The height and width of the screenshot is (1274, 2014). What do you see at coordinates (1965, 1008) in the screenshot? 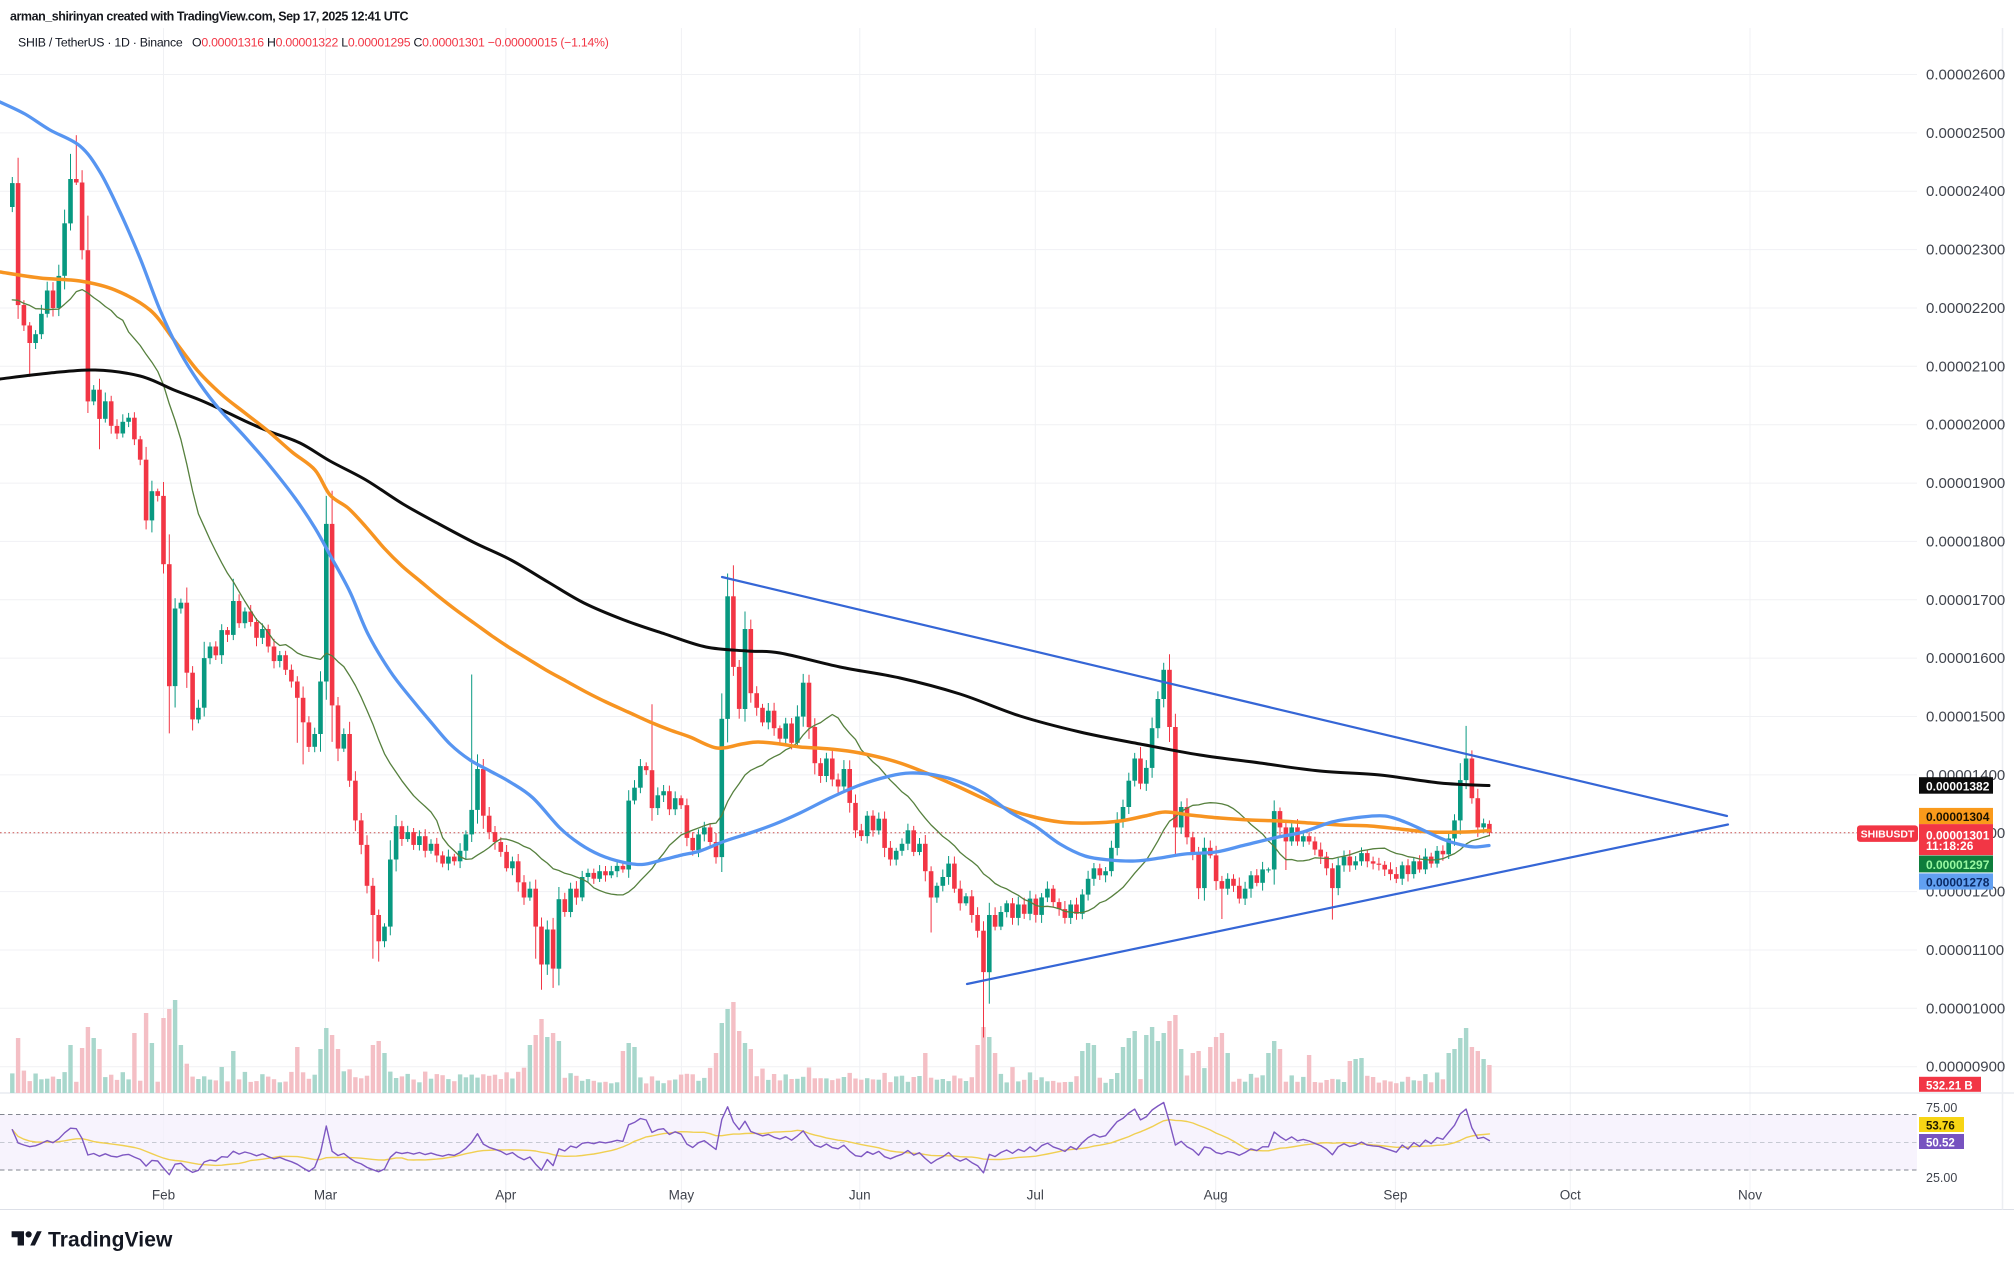
I see `svg-text: 0.00001000` at bounding box center [1965, 1008].